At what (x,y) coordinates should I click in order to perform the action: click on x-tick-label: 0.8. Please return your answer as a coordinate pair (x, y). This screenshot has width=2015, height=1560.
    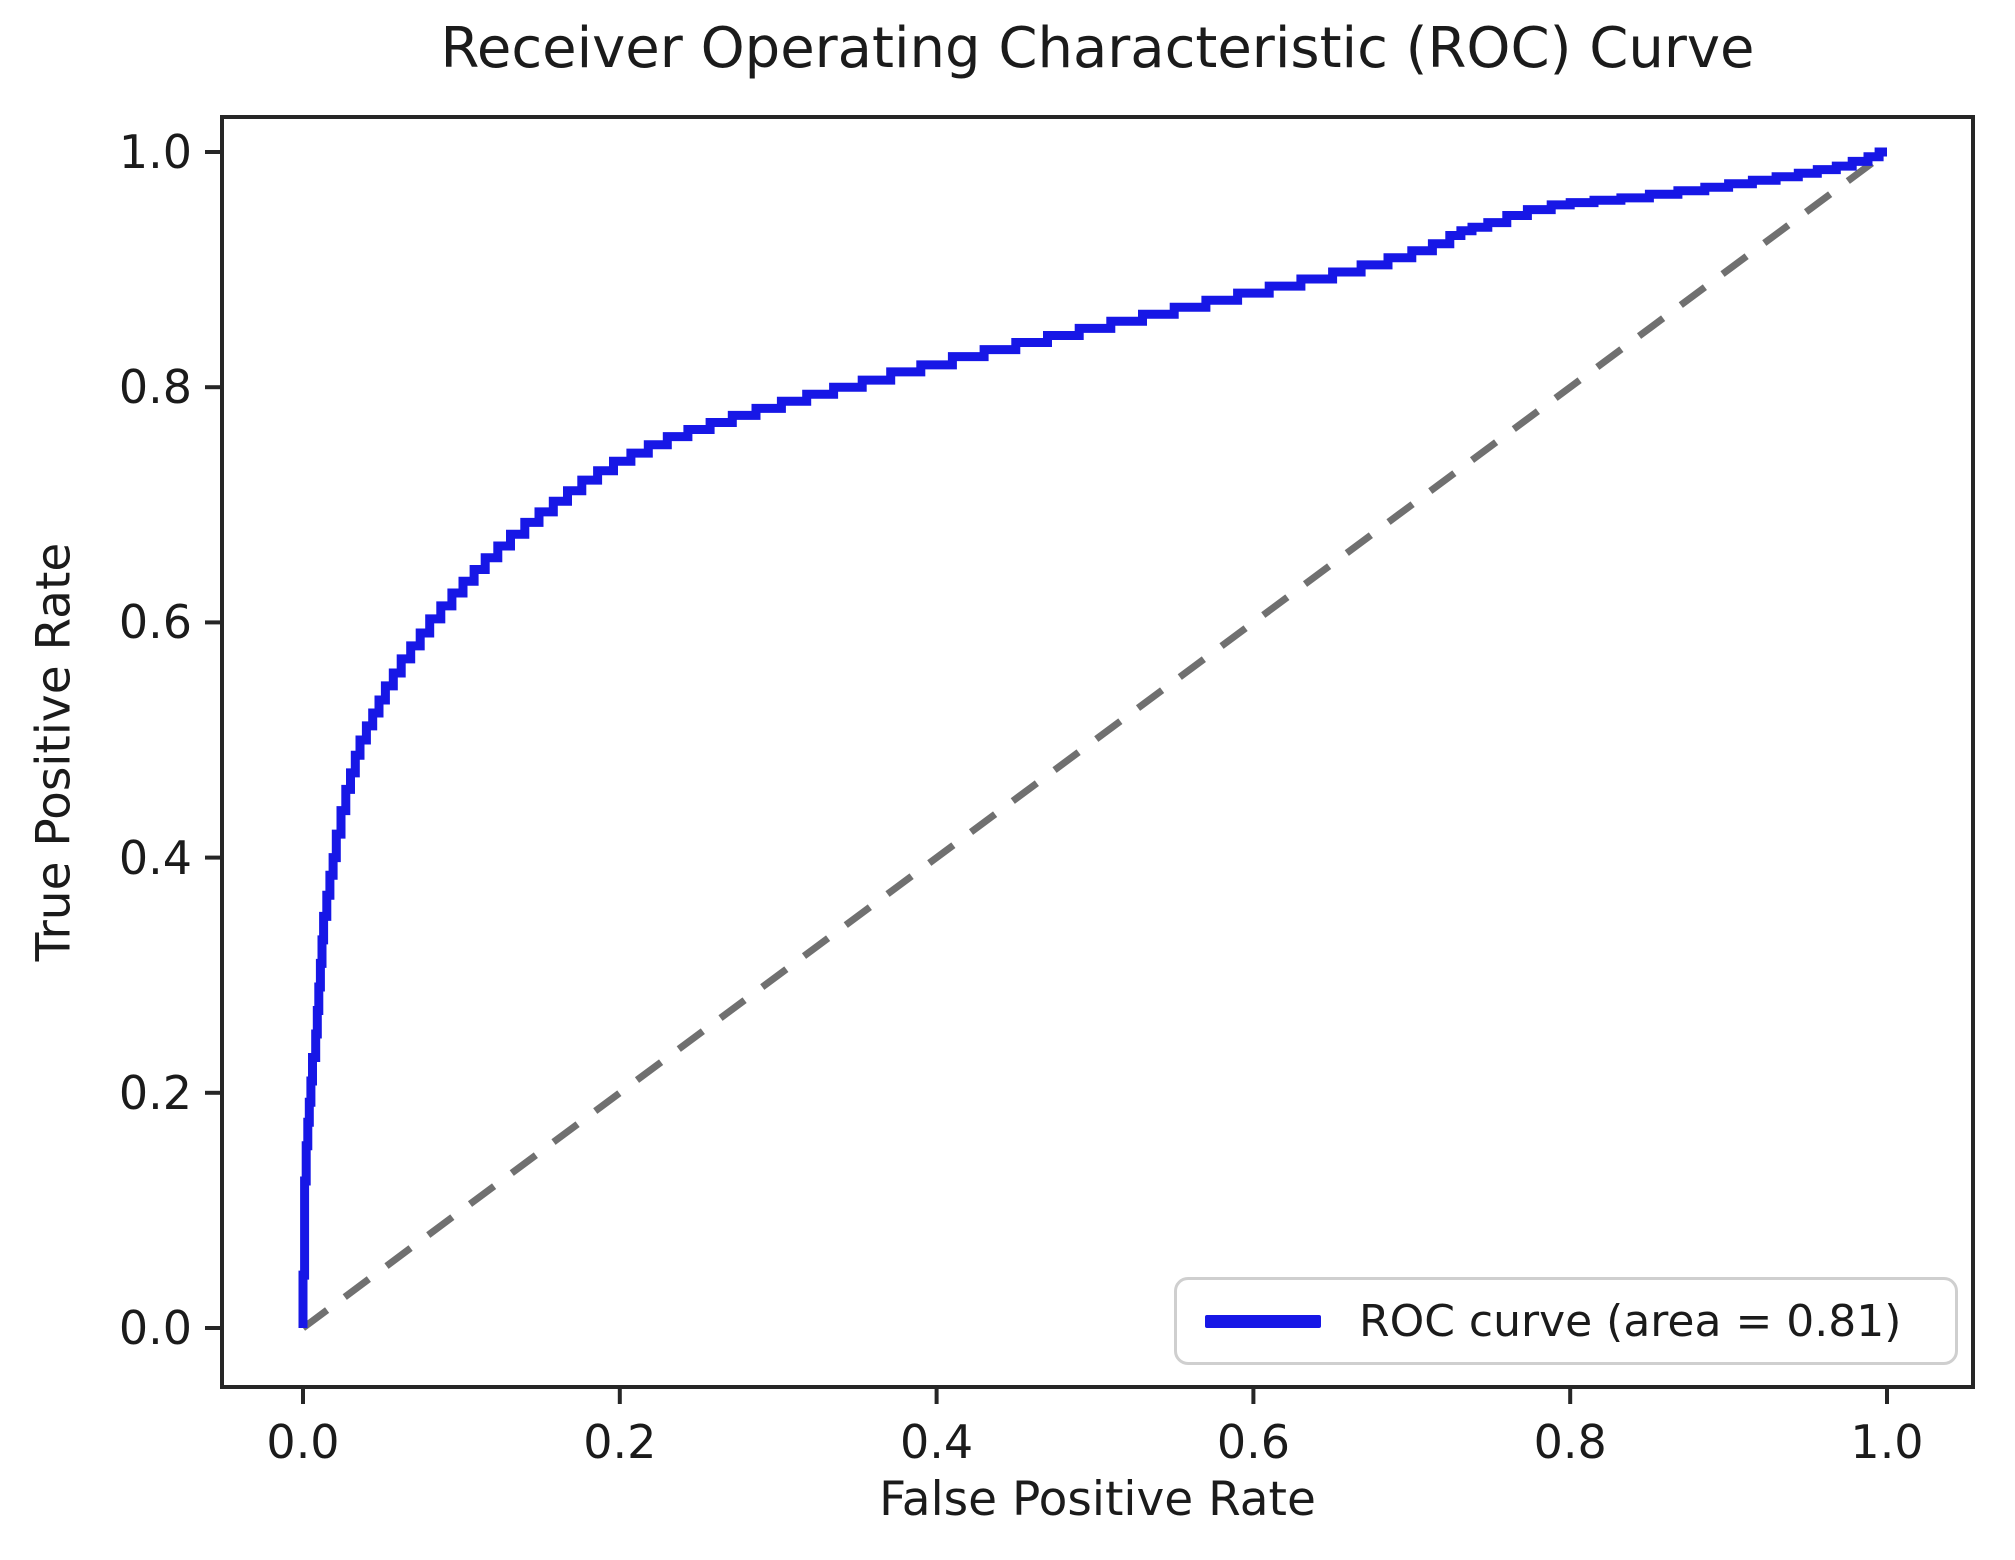
    Looking at the image, I should click on (1570, 1442).